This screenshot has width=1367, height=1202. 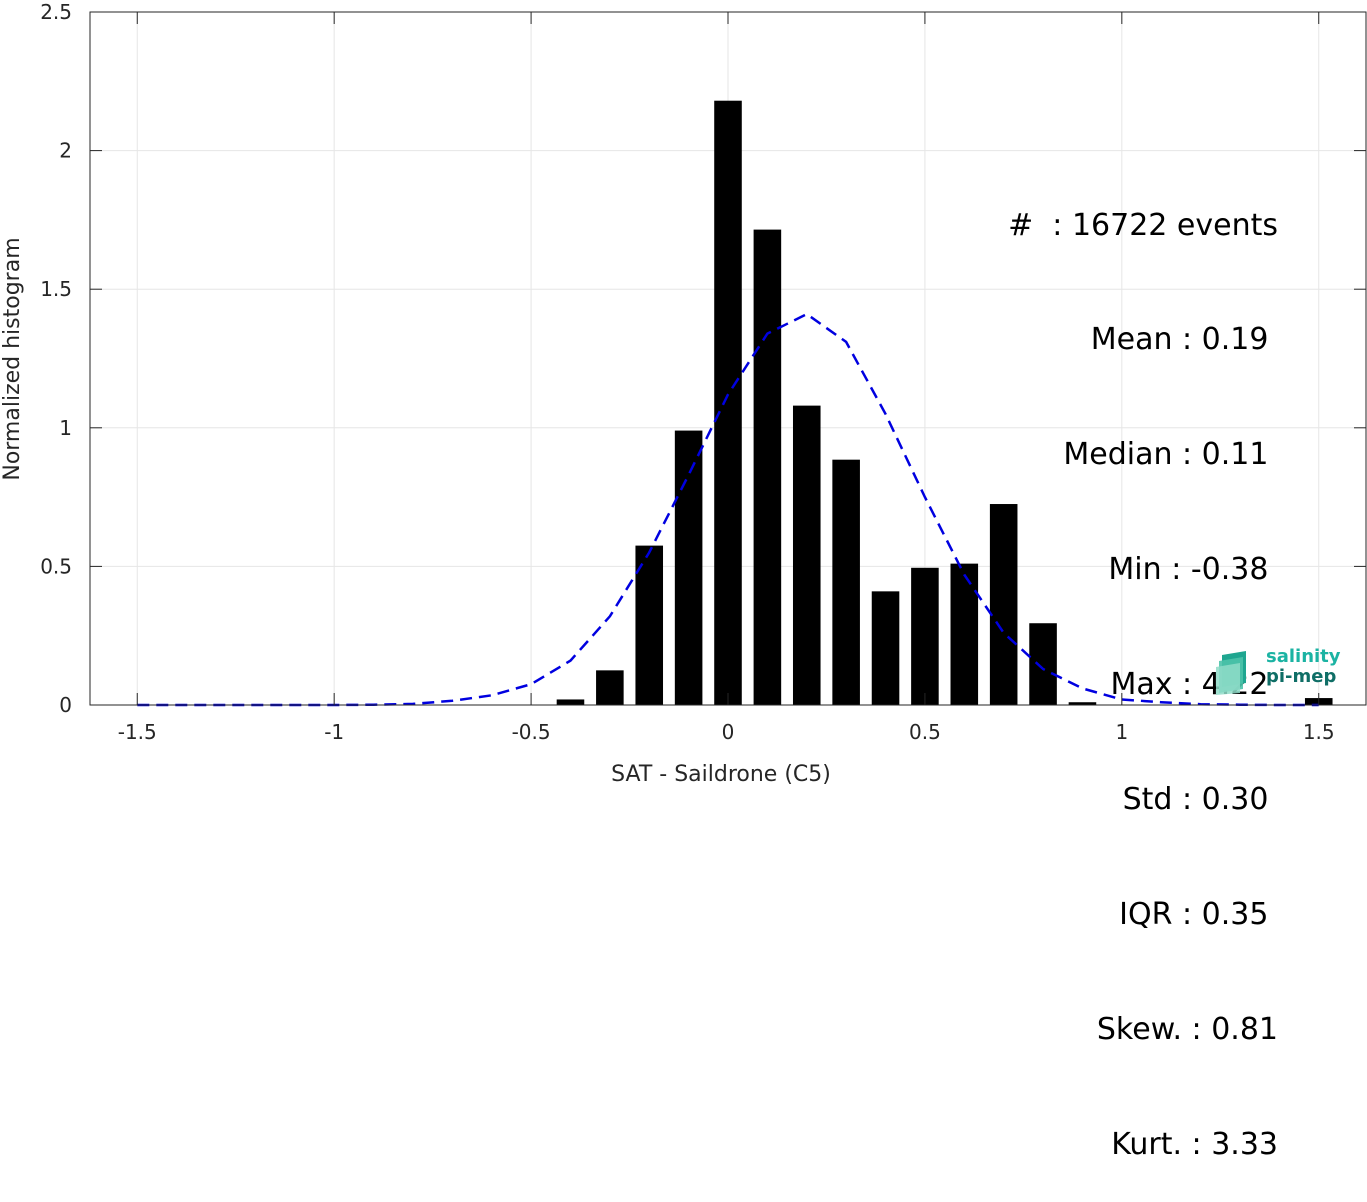 I want to click on y-tick-label-2: 1, so click(x=65, y=428).